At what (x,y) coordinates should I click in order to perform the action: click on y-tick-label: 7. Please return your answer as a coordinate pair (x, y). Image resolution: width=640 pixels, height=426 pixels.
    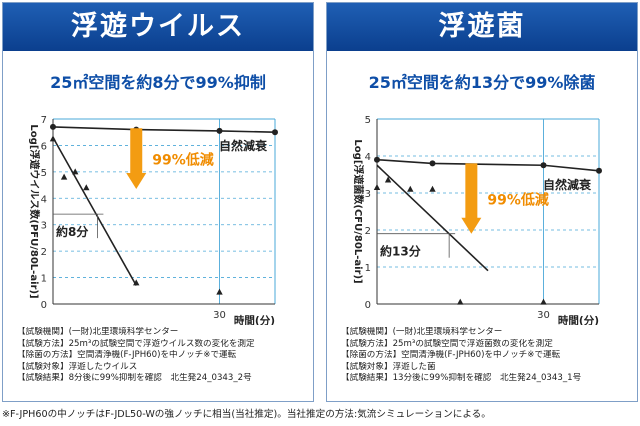
    Looking at the image, I should click on (44, 120).